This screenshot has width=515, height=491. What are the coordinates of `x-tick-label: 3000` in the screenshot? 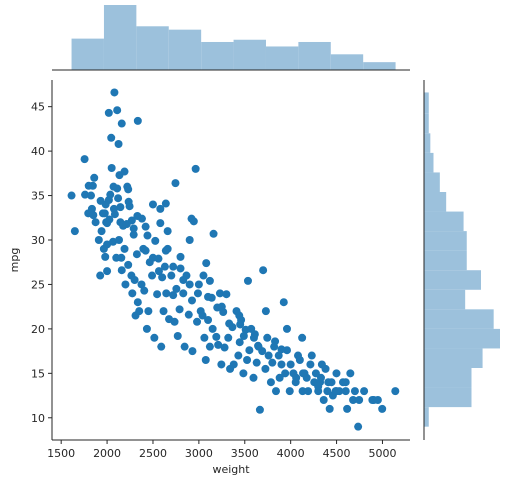 It's located at (199, 453).